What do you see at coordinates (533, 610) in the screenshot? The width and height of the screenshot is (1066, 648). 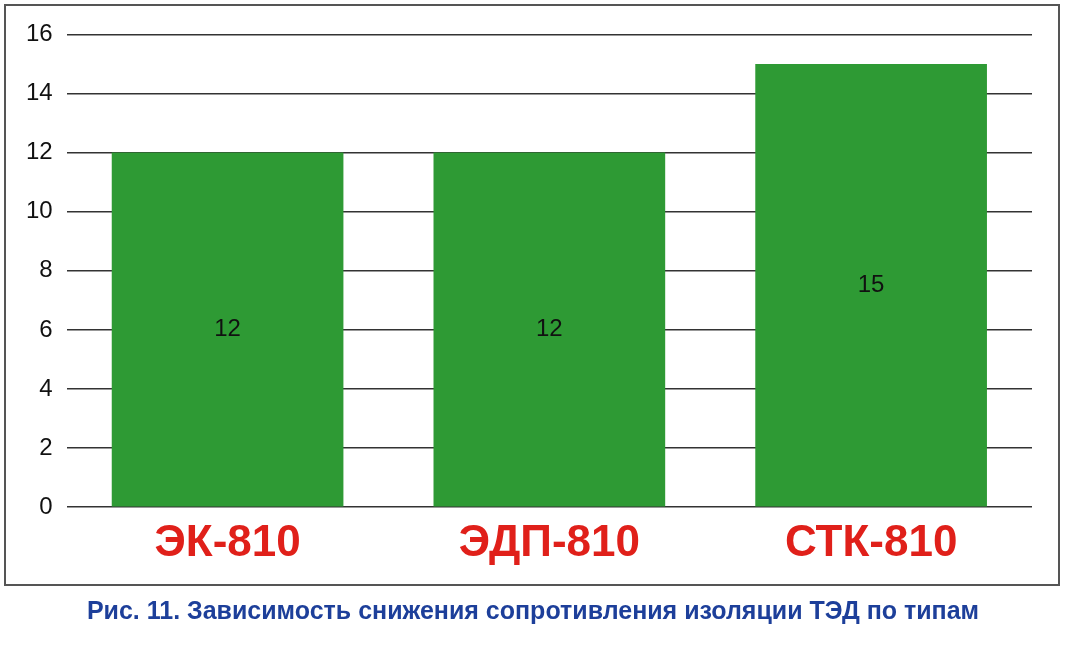 I see `text: Рис. 11. Зависимость снижения сопротивления изоляции ТЭД по типам` at bounding box center [533, 610].